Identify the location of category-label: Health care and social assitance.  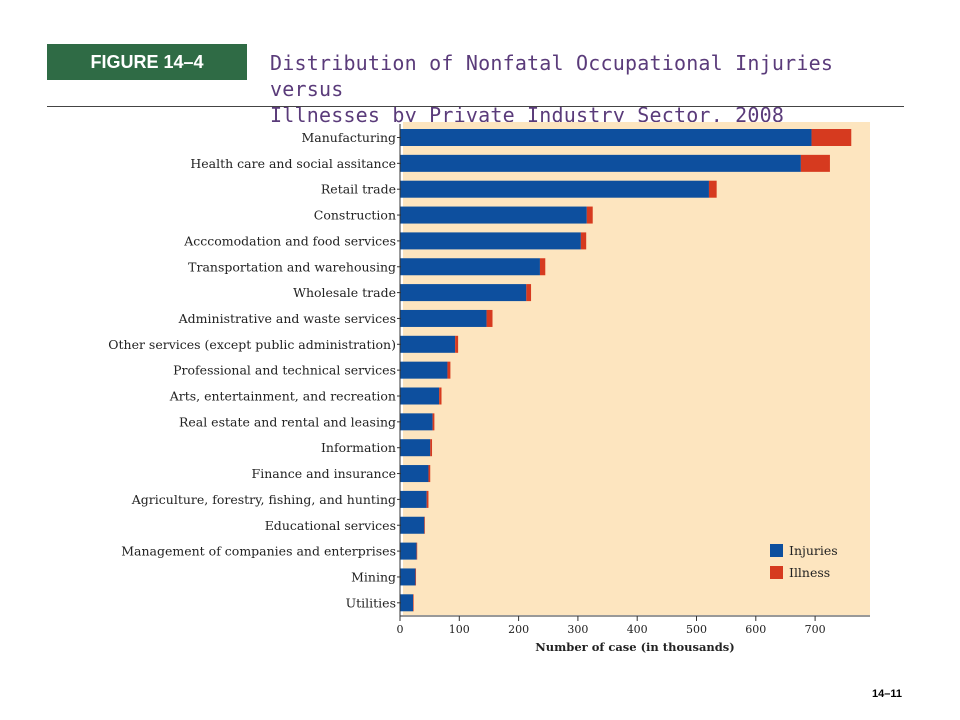
(293, 163).